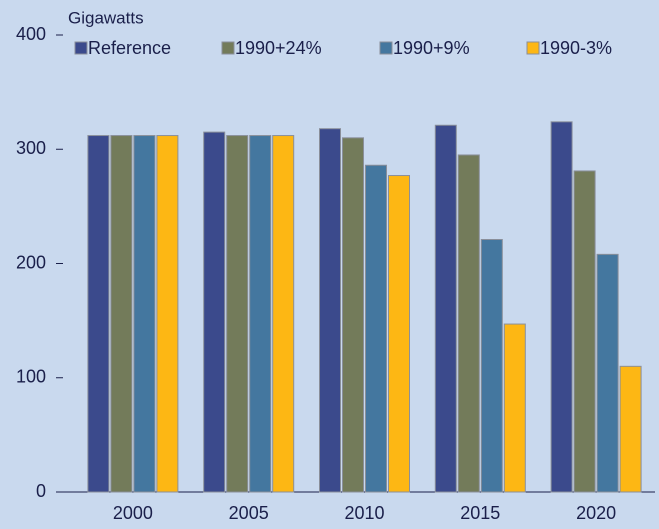 The height and width of the screenshot is (529, 659). I want to click on x-tick-label: 2015, so click(480, 513).